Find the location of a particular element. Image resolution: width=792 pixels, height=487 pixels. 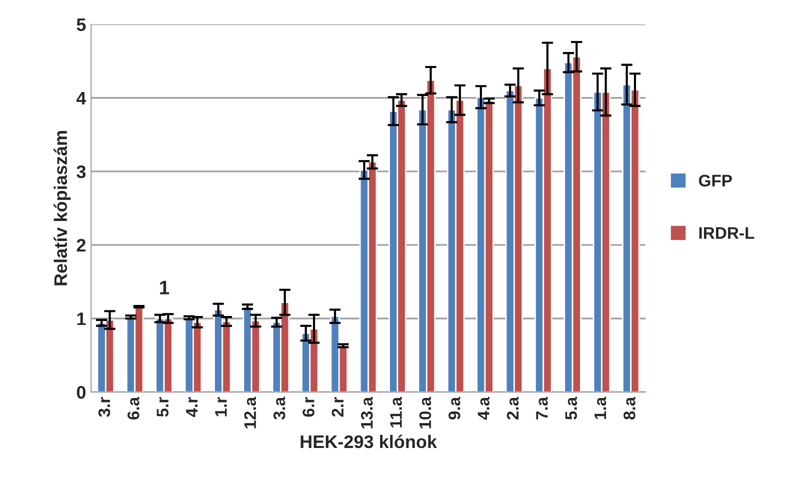

x-tick-label: 3.a is located at coordinates (279, 408).